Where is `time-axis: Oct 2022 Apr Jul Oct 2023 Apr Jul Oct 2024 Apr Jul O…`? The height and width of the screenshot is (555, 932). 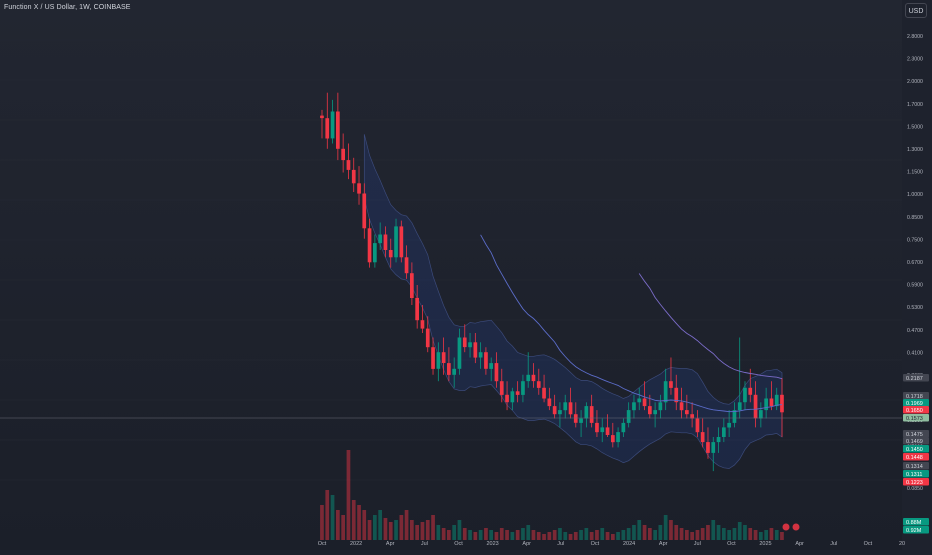 time-axis: Oct 2022 Apr Jul Oct 2023 Apr Jul Oct 2024 Apr Jul O… is located at coordinates (611, 544).